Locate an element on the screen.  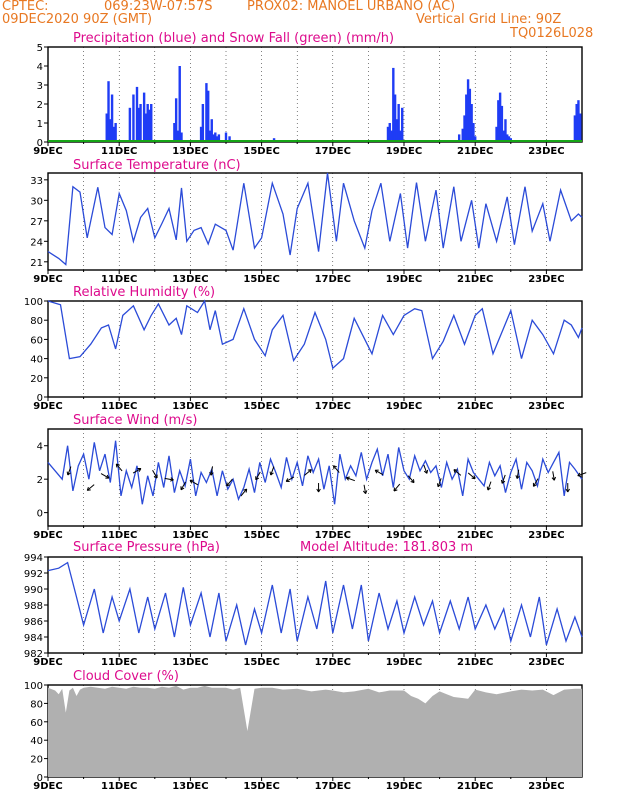
panel-title: Surface Pressure (hPa) is located at coordinates (146, 547).